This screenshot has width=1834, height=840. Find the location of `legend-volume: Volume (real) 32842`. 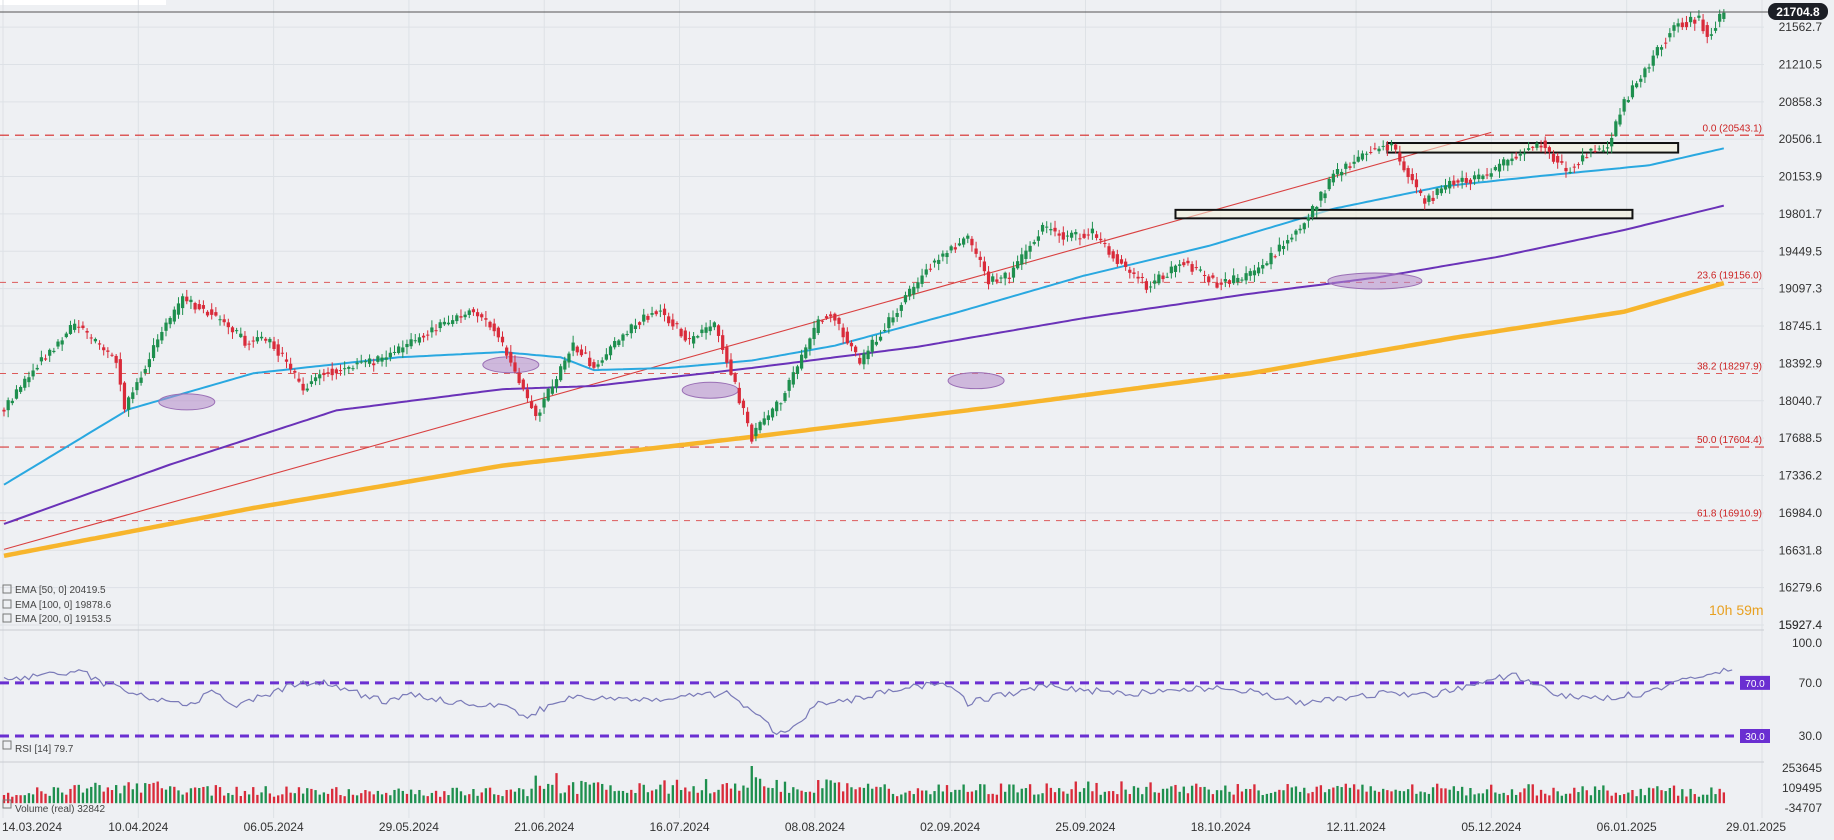

legend-volume: Volume (real) 32842 is located at coordinates (53, 807).